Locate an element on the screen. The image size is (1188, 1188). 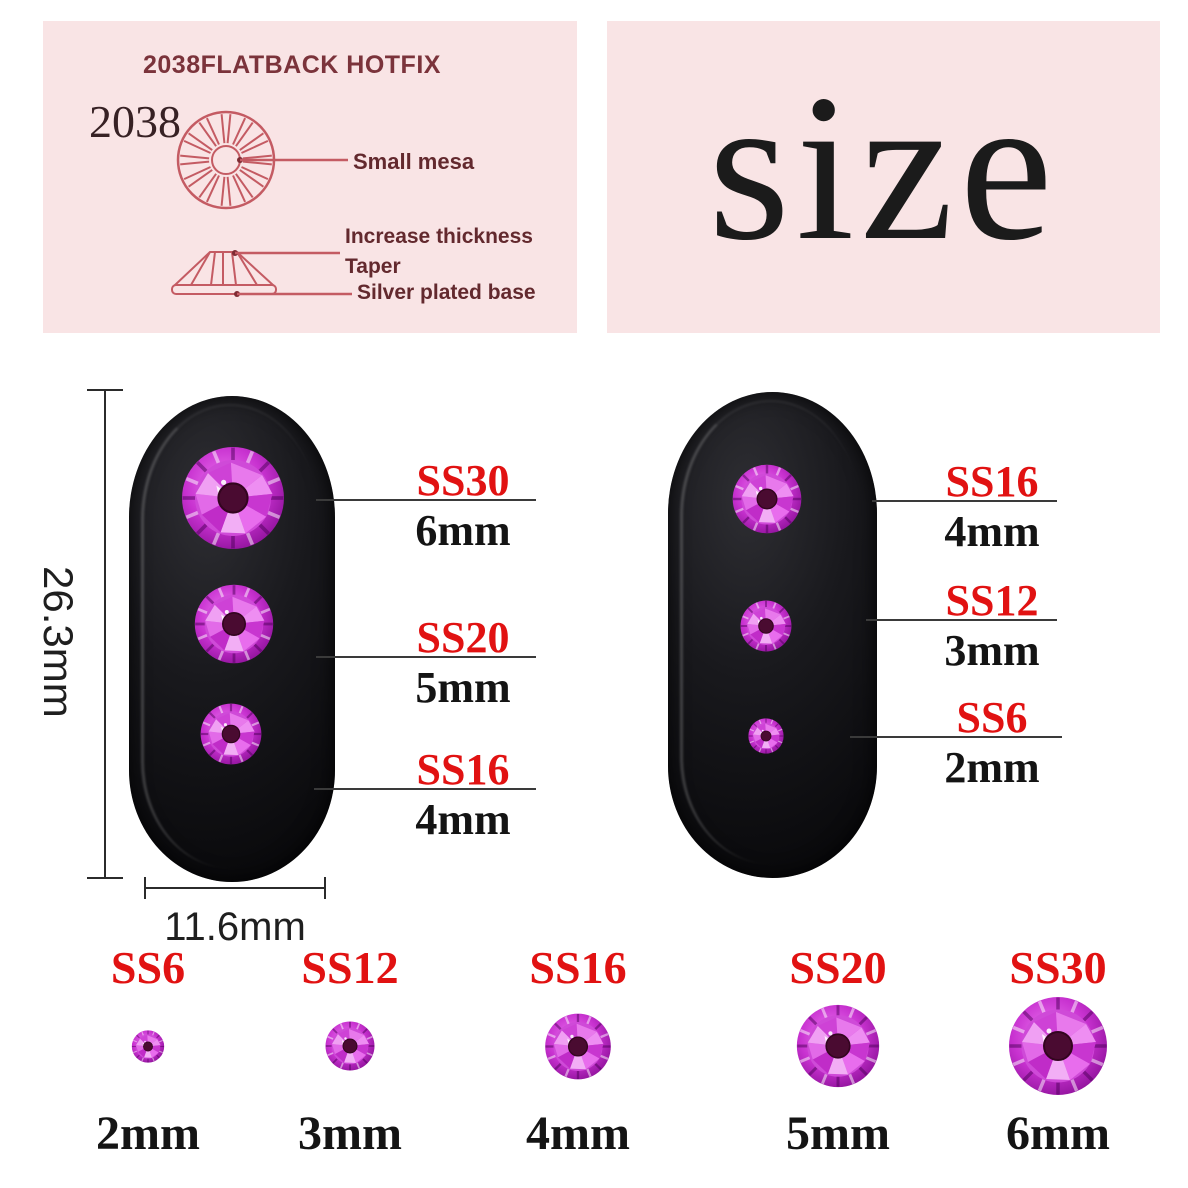
width-dimension-cap-right is located at coordinates (325, 888).